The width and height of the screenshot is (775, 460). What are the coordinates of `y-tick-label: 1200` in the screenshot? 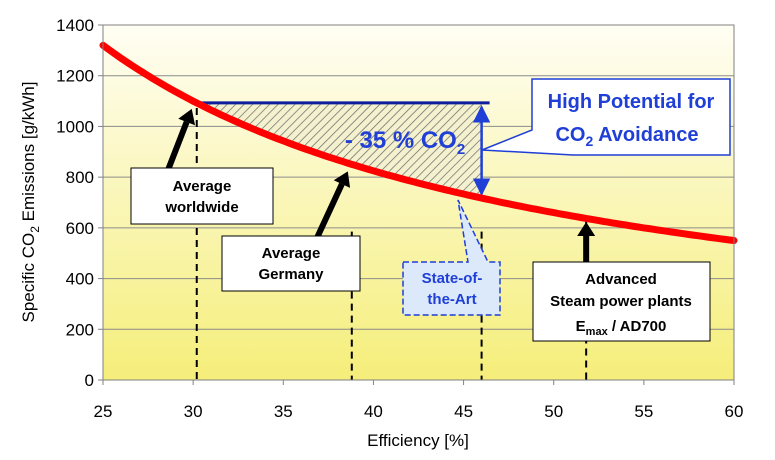 It's located at (75, 76).